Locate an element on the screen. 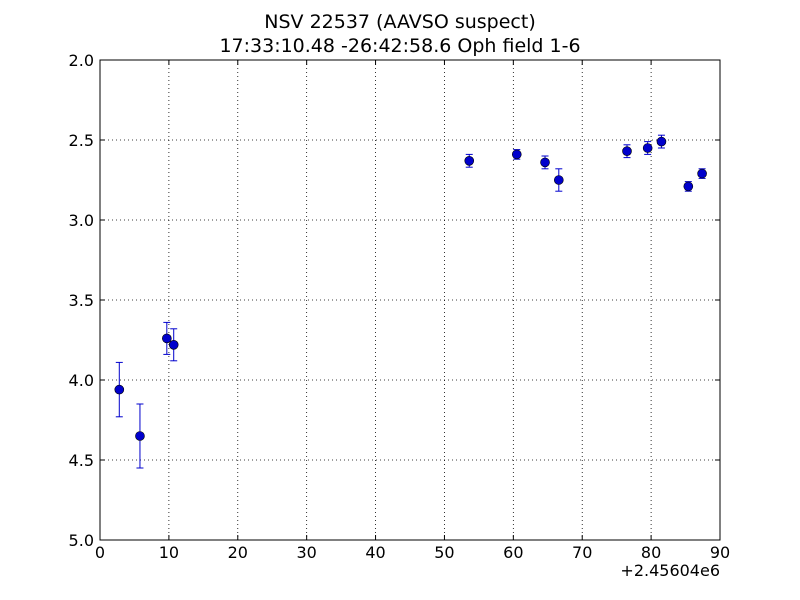 Image resolution: width=800 pixels, height=600 pixels. x-offset-label: +2.45604e6 is located at coordinates (670, 570).